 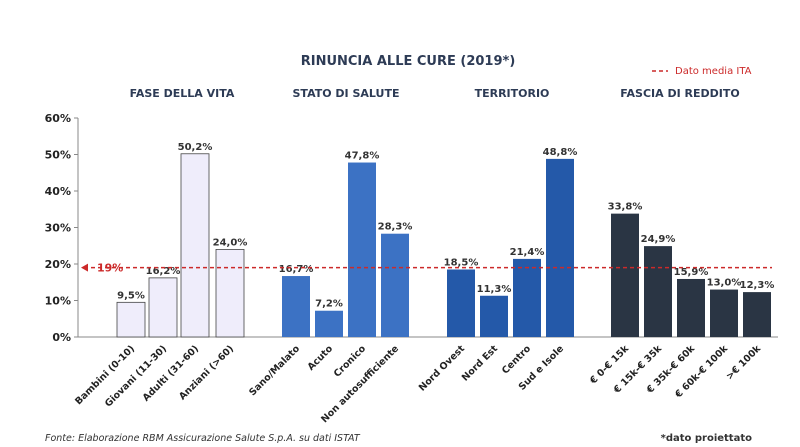 I want to click on legend: Dato media ITA, so click(x=702, y=71).